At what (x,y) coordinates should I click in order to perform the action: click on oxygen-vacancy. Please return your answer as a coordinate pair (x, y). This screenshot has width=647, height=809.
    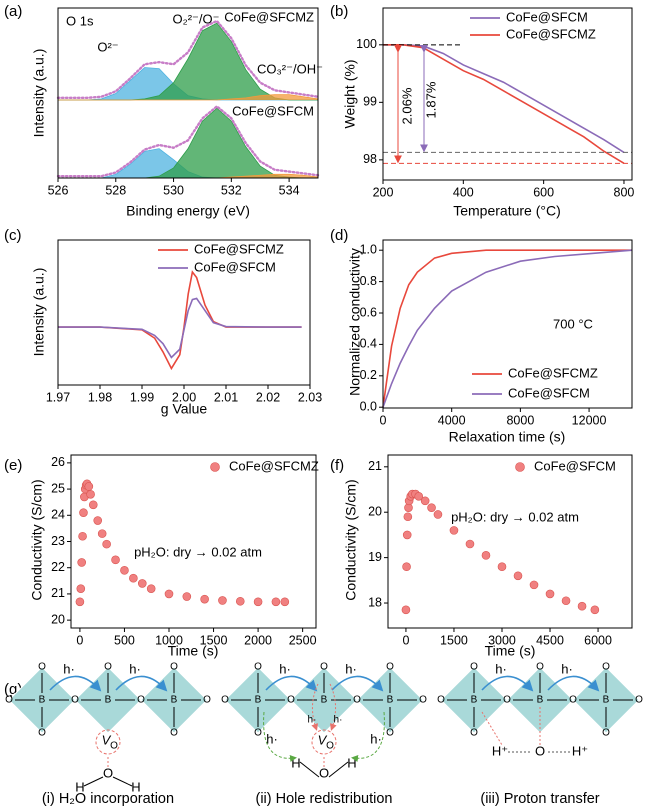
    Looking at the image, I should click on (108, 742).